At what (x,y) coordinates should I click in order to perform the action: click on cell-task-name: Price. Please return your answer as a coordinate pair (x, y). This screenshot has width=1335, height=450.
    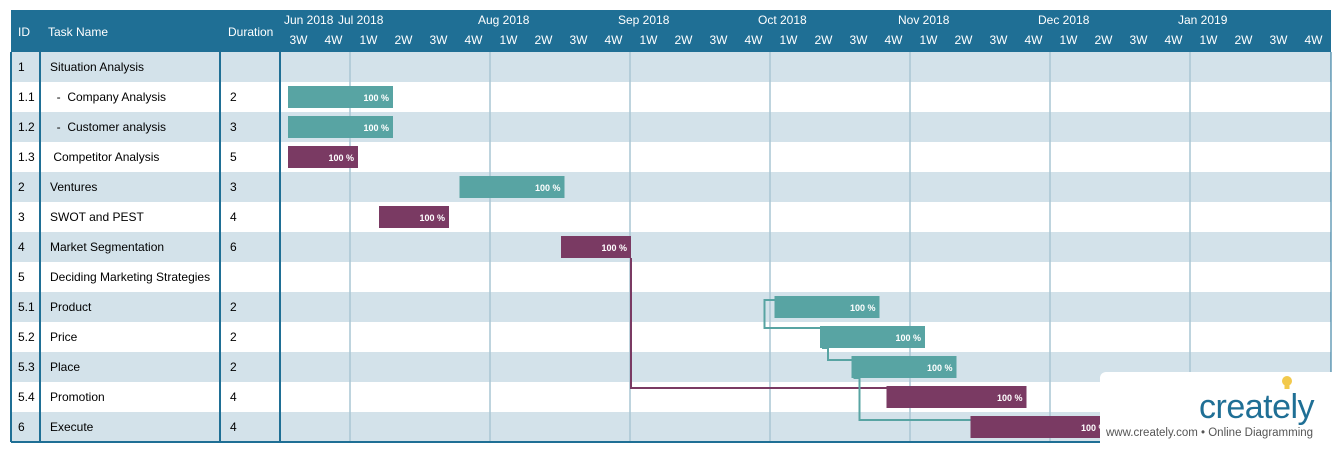
    Looking at the image, I should click on (64, 337).